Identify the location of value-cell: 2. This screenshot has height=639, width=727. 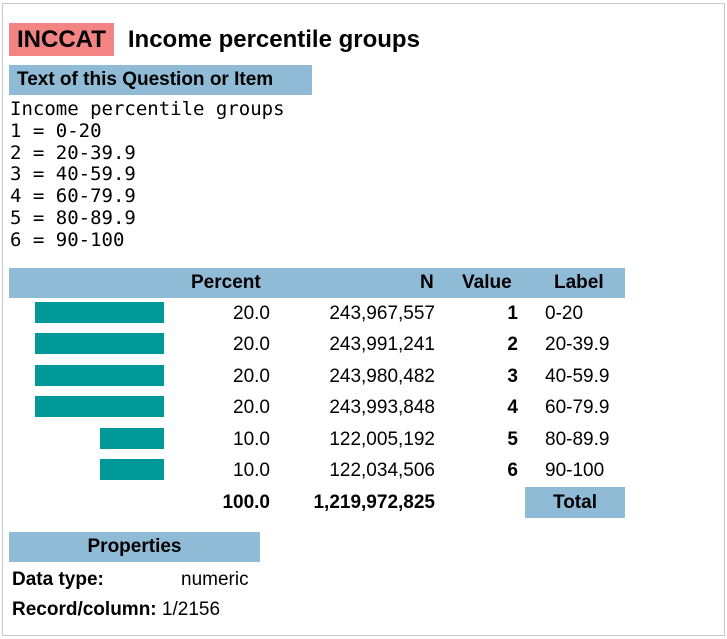
(512, 345).